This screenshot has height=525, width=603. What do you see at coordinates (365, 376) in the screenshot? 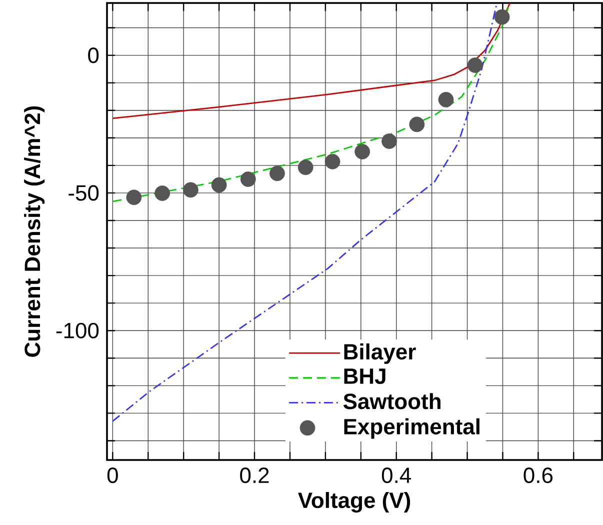
I see `legend-label: BHJ` at bounding box center [365, 376].